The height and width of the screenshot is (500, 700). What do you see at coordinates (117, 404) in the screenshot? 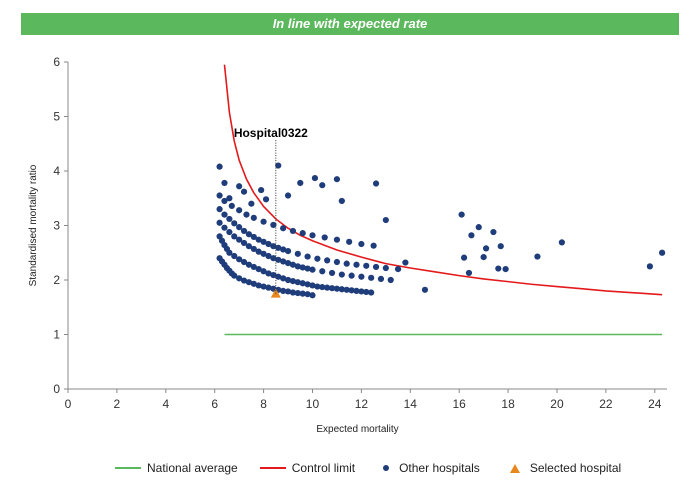
I see `x-tick-label: 2` at bounding box center [117, 404].